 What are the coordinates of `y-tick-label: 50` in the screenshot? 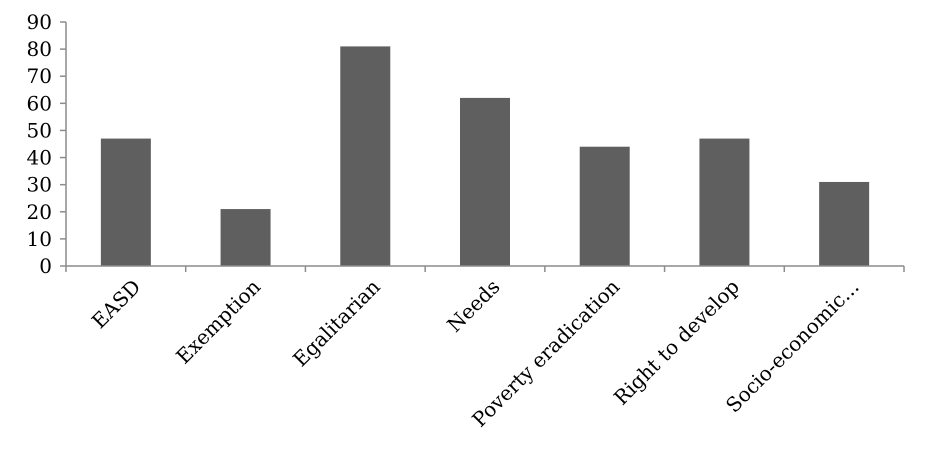 It's located at (39, 130).